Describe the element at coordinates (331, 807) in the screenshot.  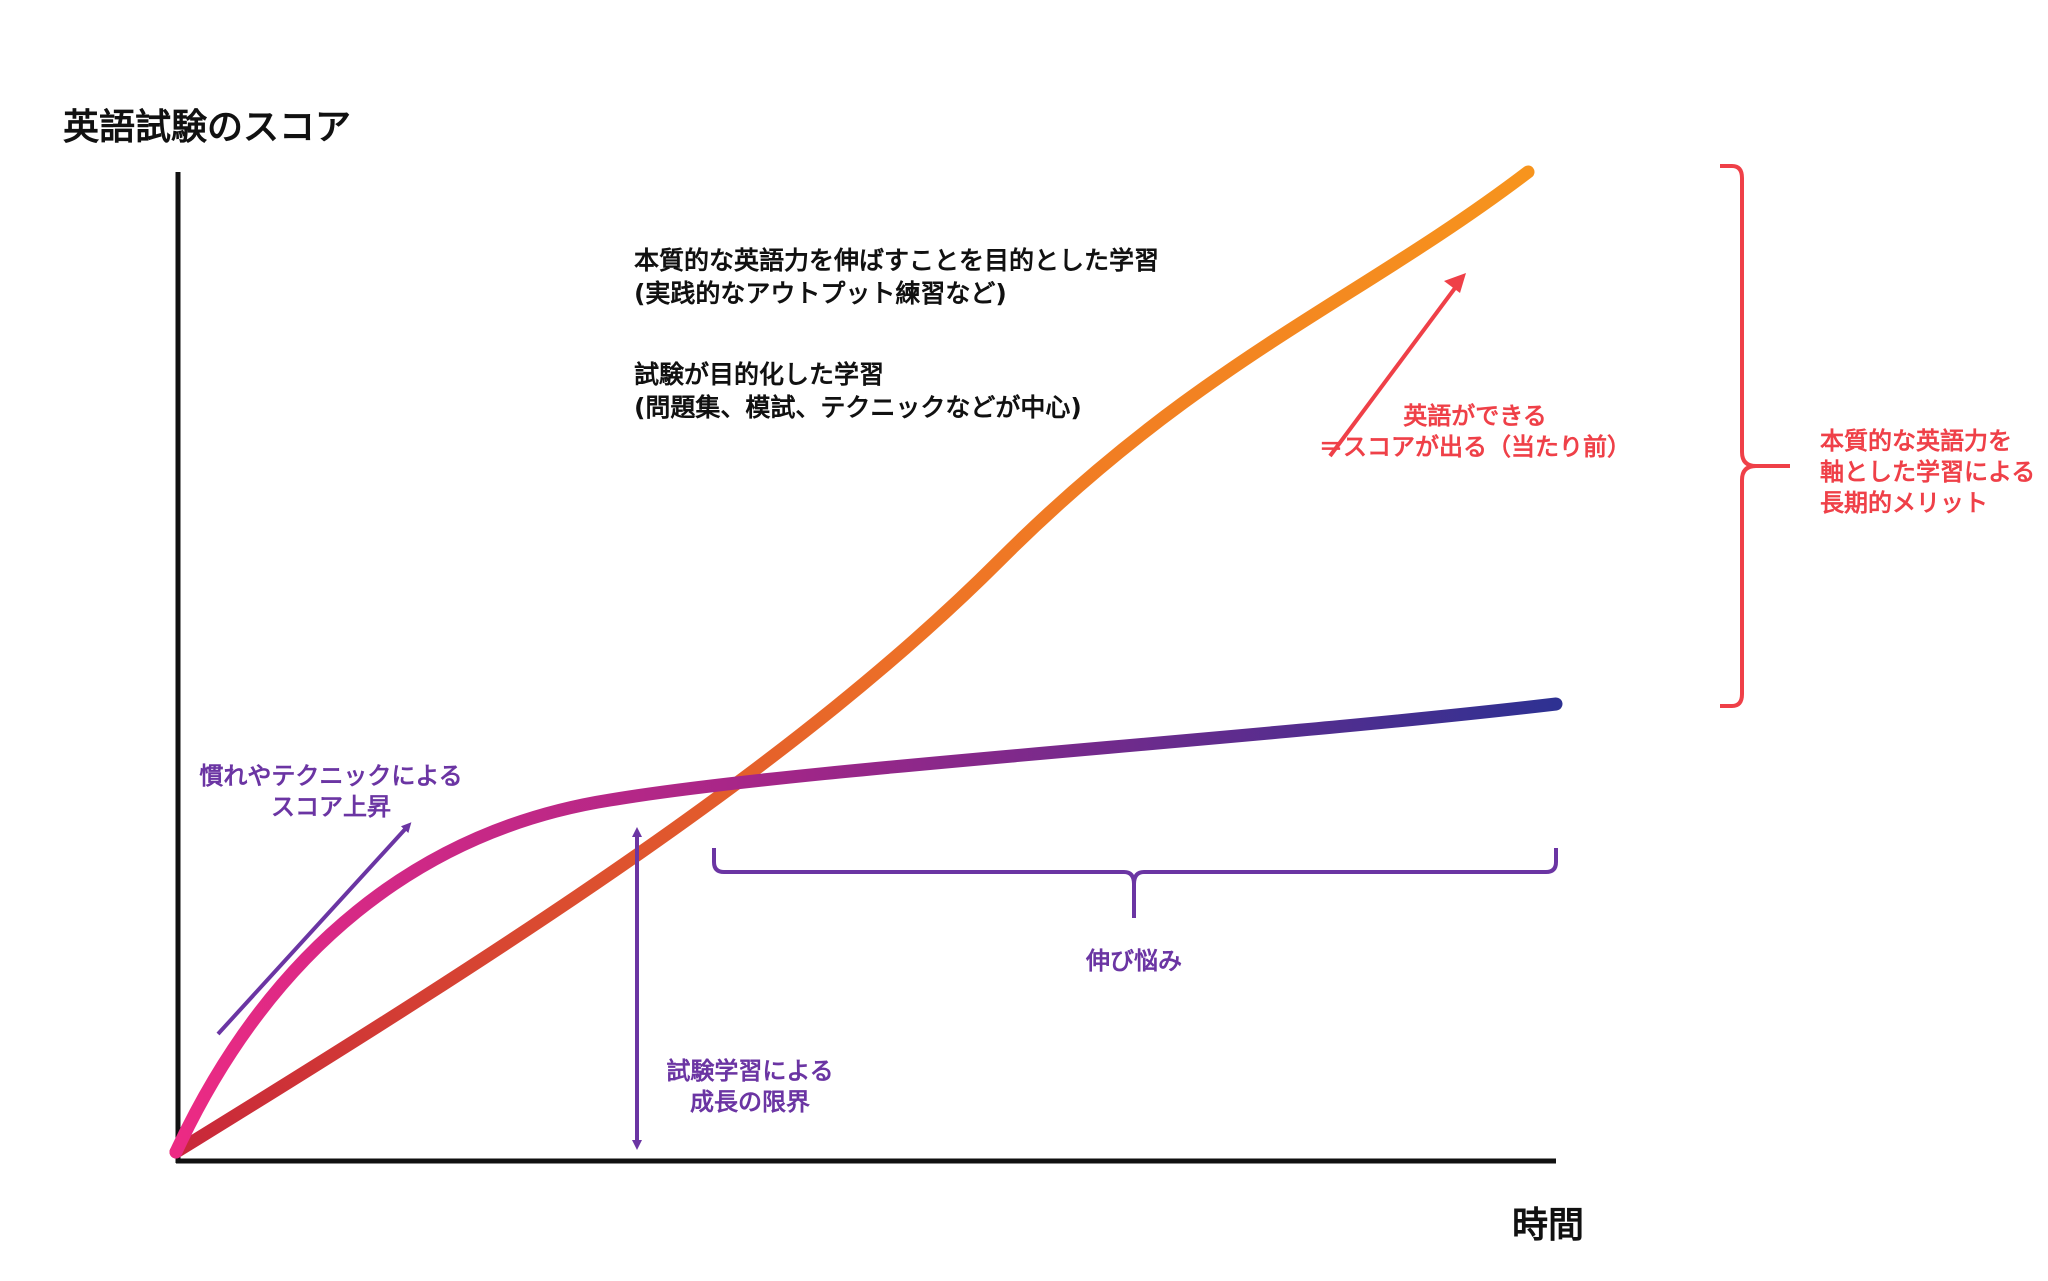
I see `technique-rise-line2: スコア上昇` at that location.